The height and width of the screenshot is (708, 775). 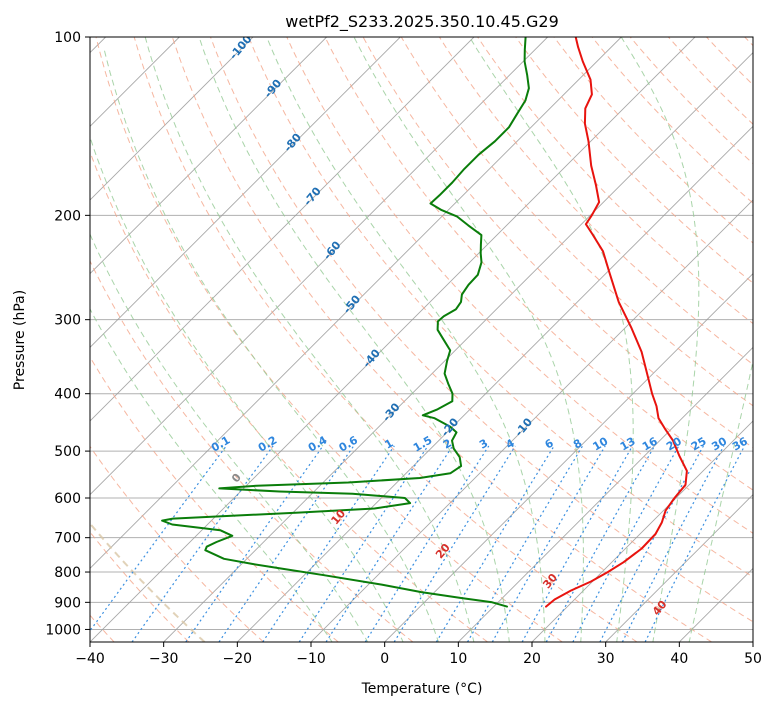 What do you see at coordinates (67, 395) in the screenshot?
I see `y-tick-label: 400` at bounding box center [67, 395].